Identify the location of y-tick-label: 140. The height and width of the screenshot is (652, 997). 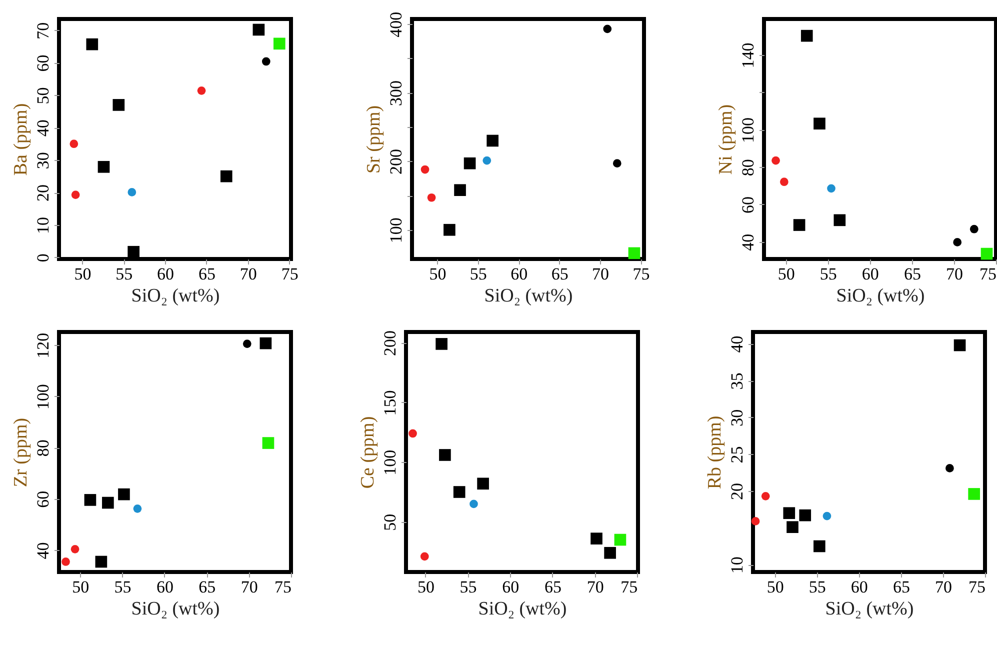
(748, 55).